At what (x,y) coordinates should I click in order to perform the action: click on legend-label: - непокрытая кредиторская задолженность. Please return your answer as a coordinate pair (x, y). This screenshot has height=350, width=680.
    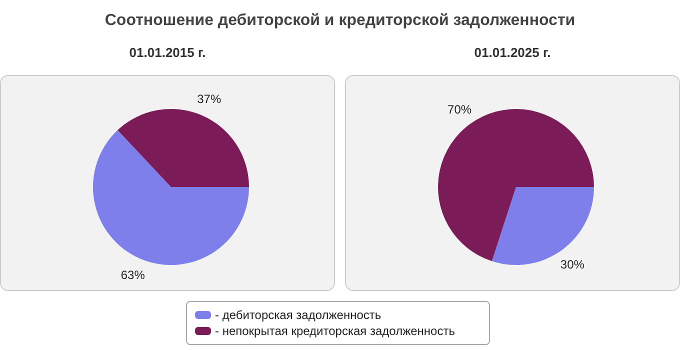
    Looking at the image, I should click on (335, 331).